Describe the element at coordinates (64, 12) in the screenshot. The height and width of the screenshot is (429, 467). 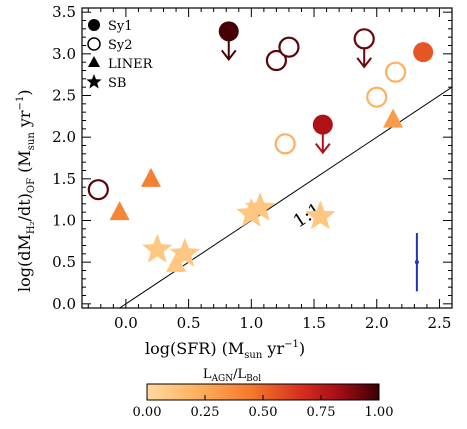
I see `y-tick-label: 3.5` at that location.